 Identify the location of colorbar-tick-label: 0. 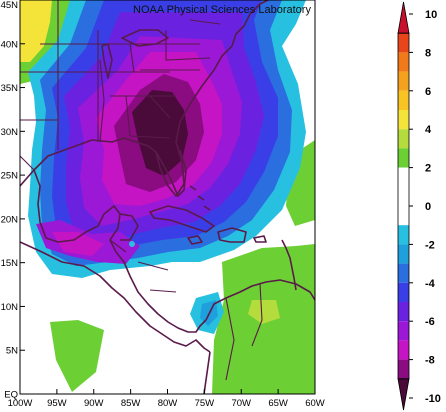
(428, 207).